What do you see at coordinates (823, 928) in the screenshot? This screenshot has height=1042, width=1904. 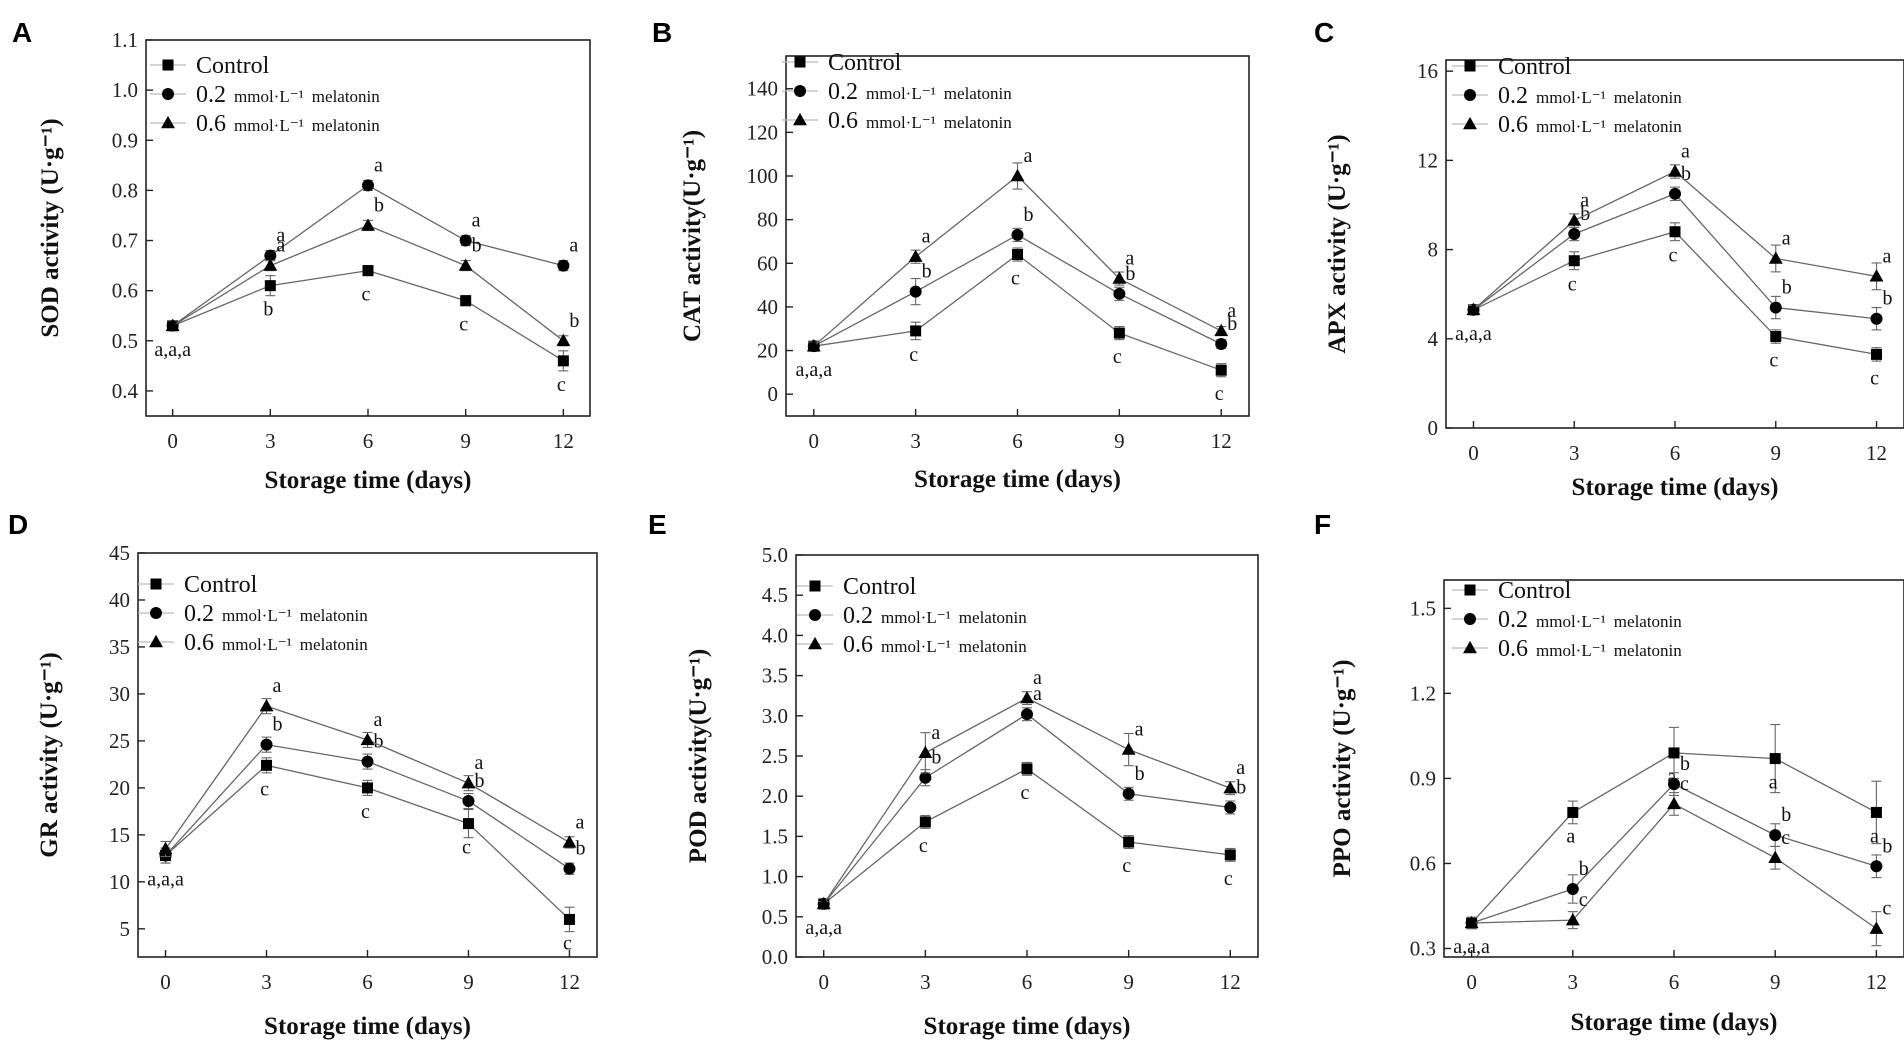 I see `start-significance-label: a,a,a` at bounding box center [823, 928].